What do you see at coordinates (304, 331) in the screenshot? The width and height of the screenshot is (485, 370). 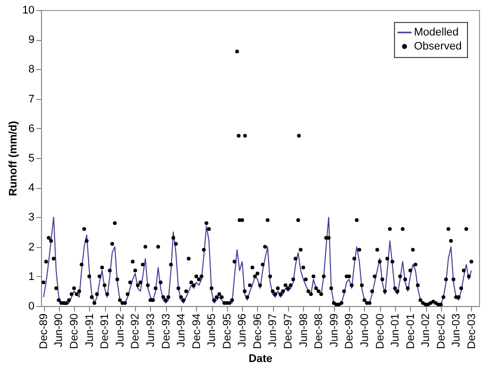 I see `x-tick-label: Jun-98` at bounding box center [304, 331].